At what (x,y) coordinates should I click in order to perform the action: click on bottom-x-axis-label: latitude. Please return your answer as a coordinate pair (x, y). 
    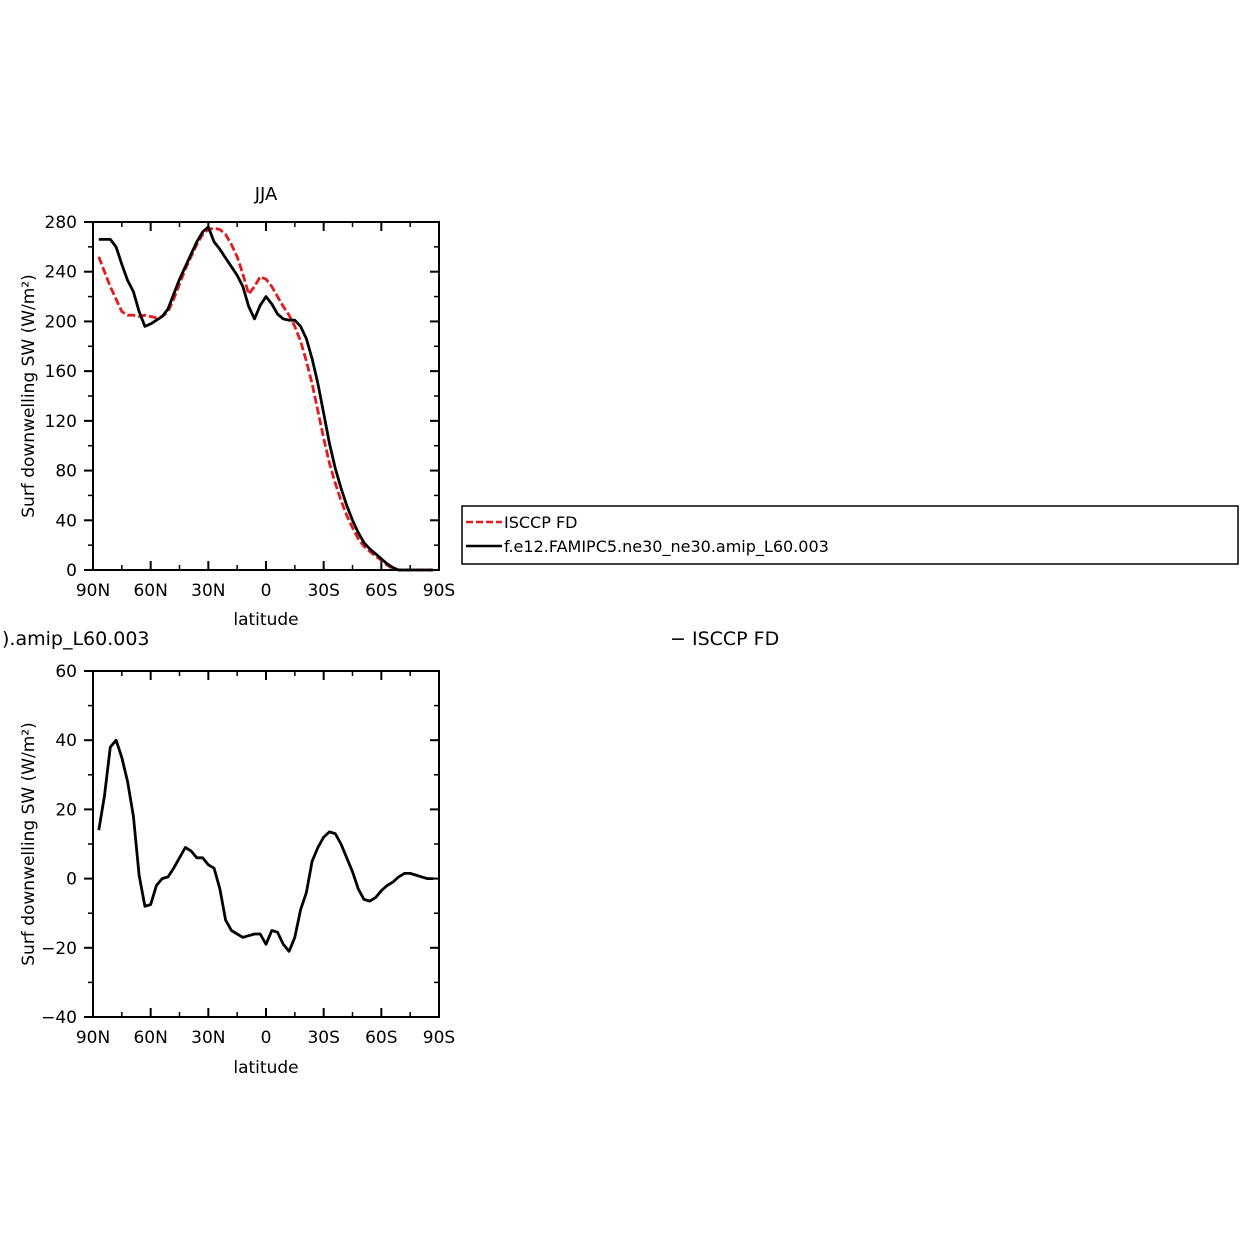
    Looking at the image, I should click on (265, 1068).